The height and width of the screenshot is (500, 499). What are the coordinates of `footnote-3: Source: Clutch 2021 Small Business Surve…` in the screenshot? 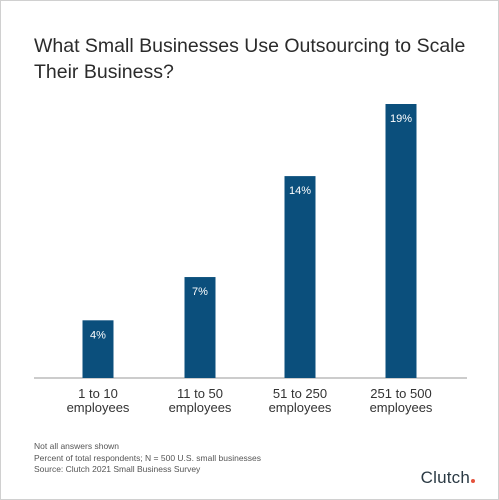 It's located at (117, 469).